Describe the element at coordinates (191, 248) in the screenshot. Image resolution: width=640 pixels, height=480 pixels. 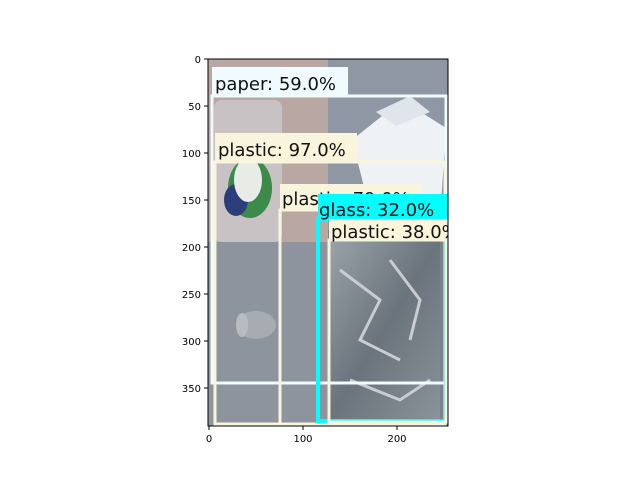
I see `y-tick-label-200: 200` at that location.